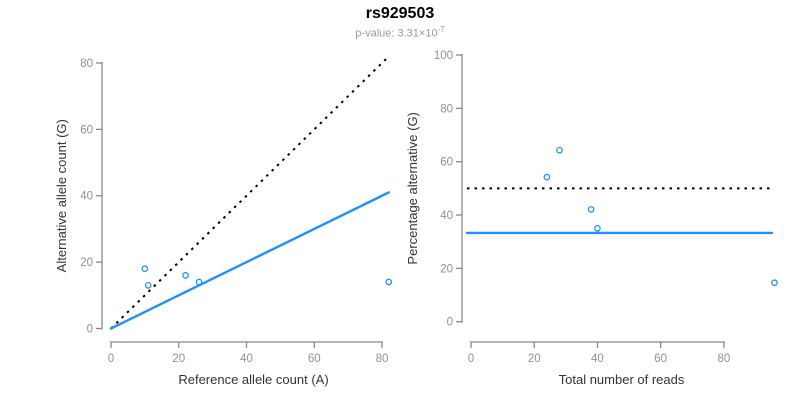 This screenshot has width=800, height=400. What do you see at coordinates (412, 188) in the screenshot?
I see `y-axis-title: Percentage alternative (G)` at bounding box center [412, 188].